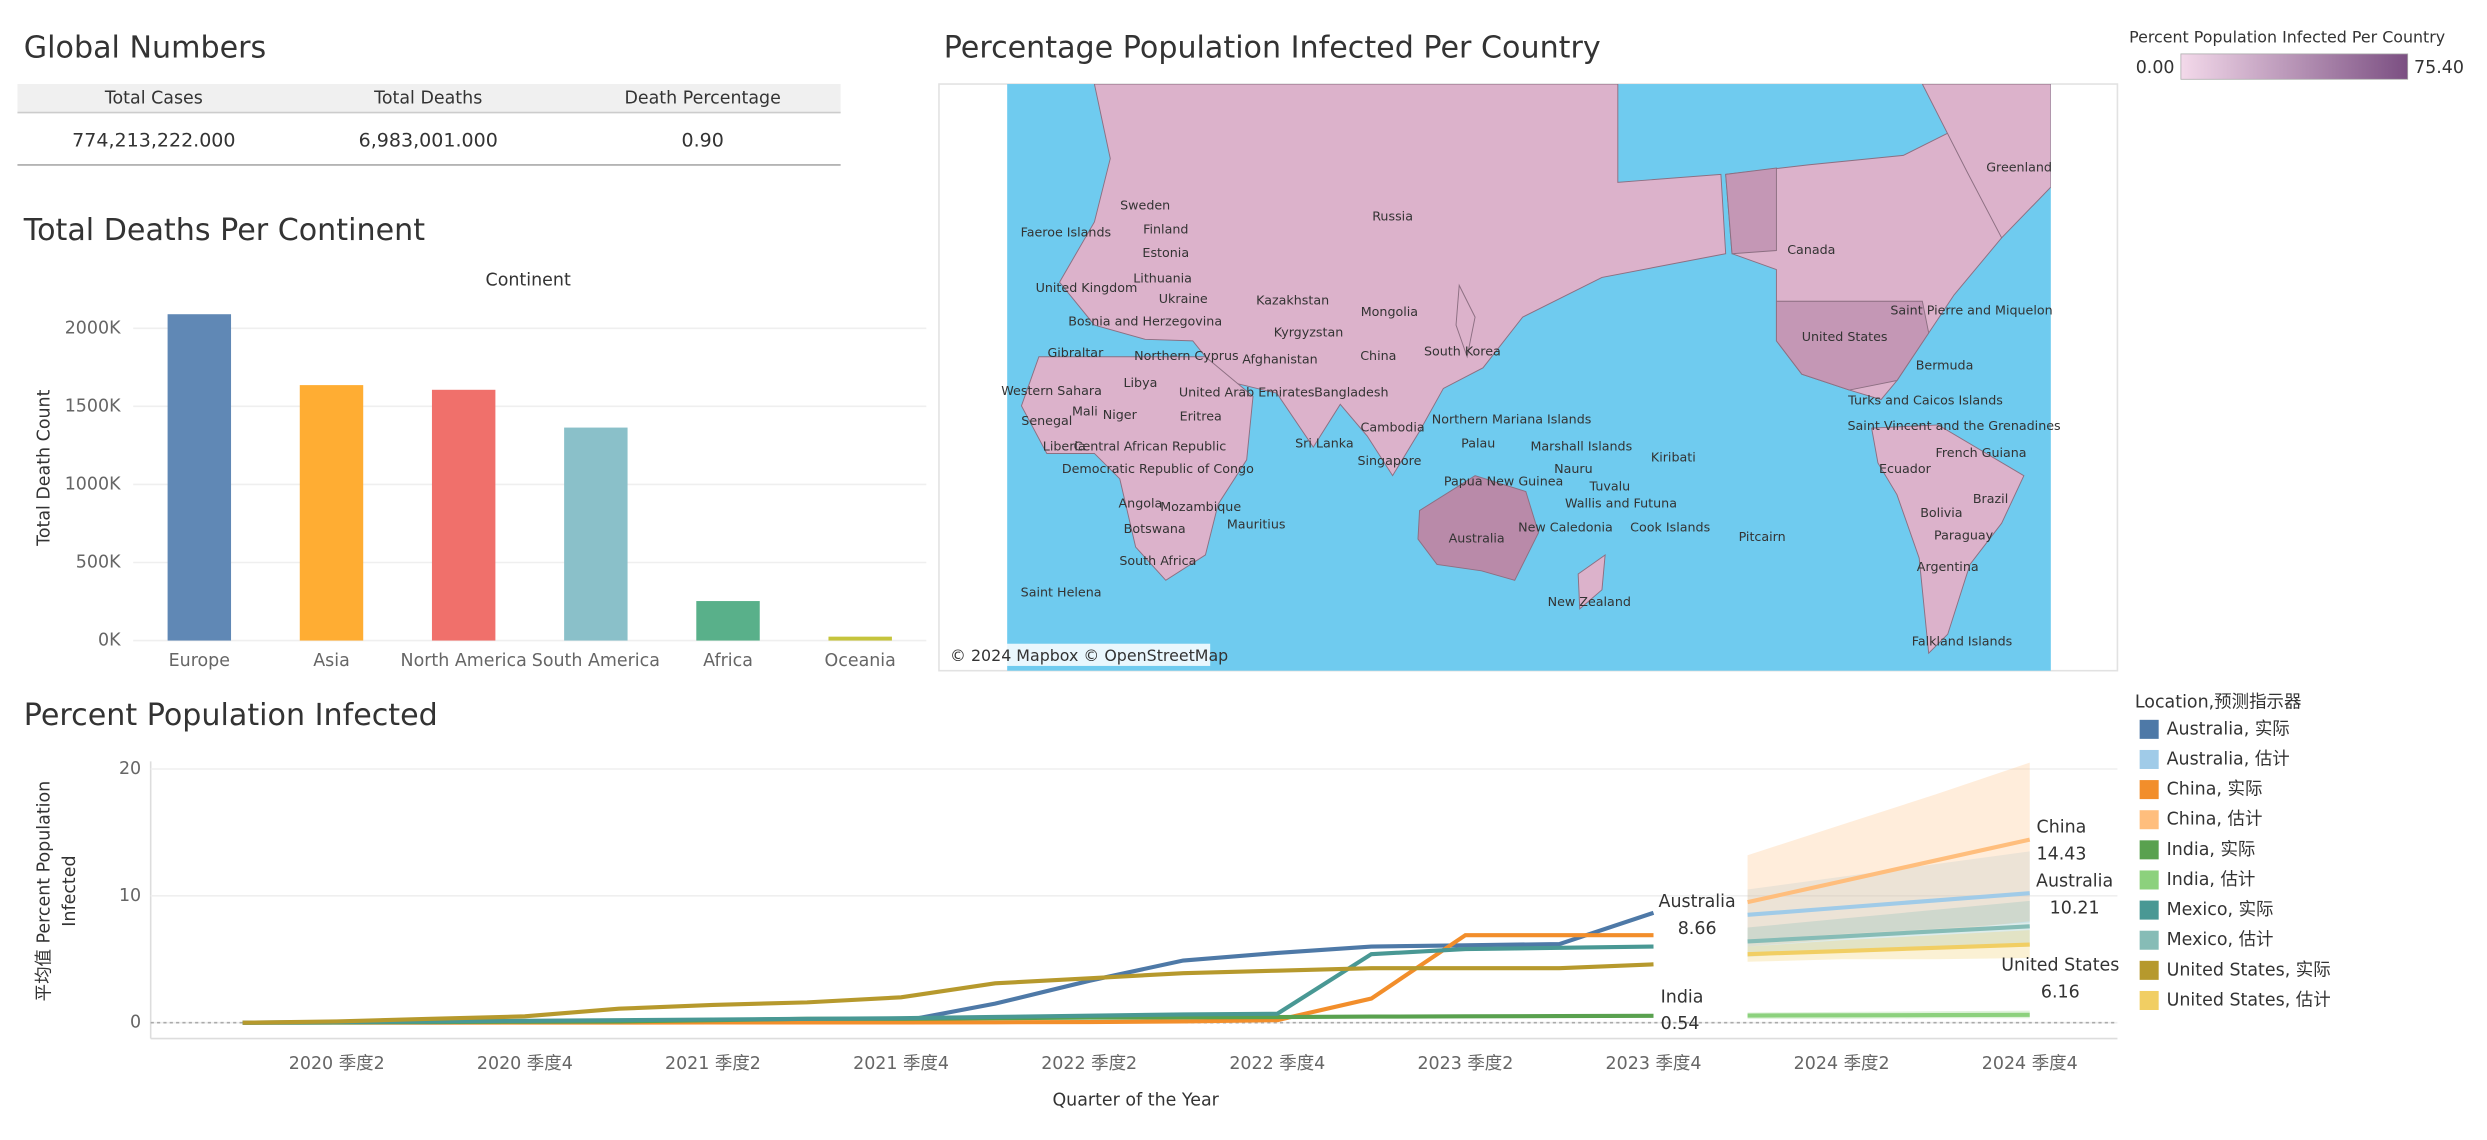  I want to click on new-zealand, so click(1591, 581).